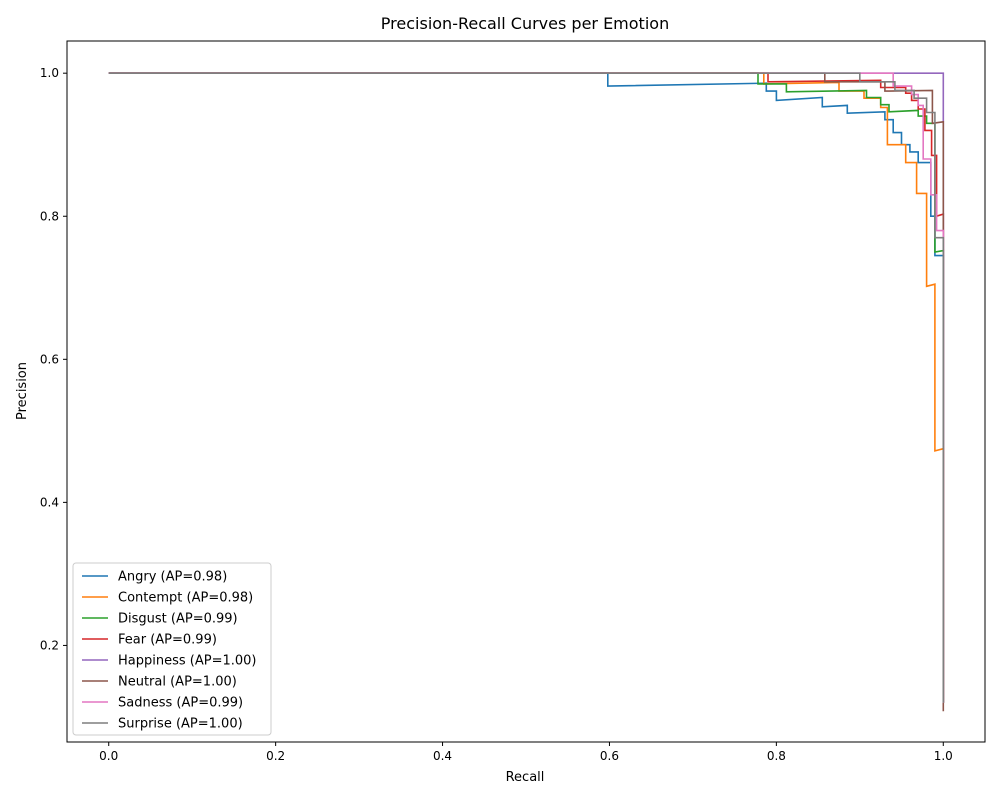 Image resolution: width=1000 pixels, height=804 pixels. What do you see at coordinates (943, 756) in the screenshot?
I see `x-tick-label: 1.0` at bounding box center [943, 756].